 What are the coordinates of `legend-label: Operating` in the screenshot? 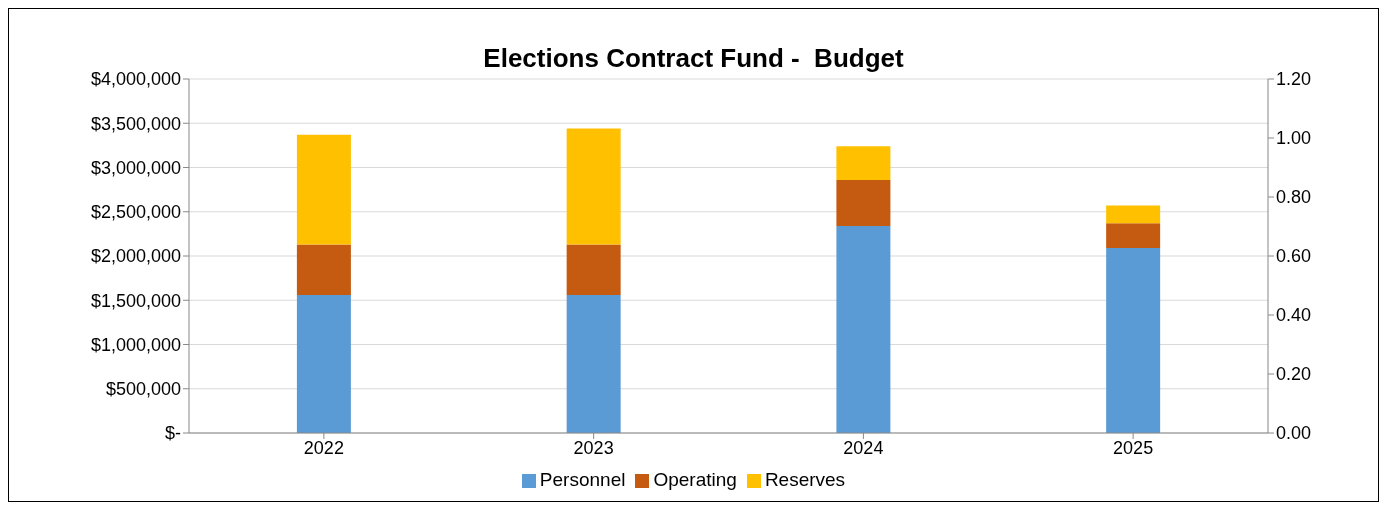 It's located at (695, 479).